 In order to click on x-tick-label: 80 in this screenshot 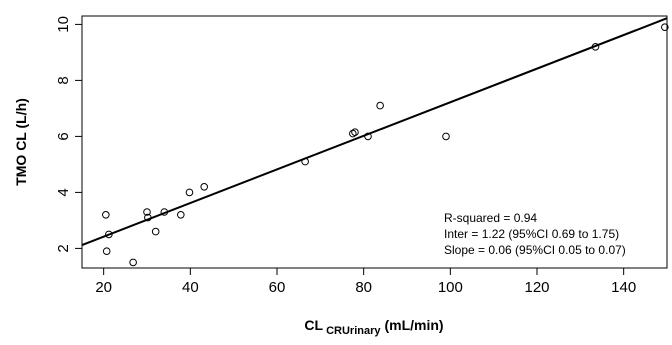, I will do `click(363, 287)`.